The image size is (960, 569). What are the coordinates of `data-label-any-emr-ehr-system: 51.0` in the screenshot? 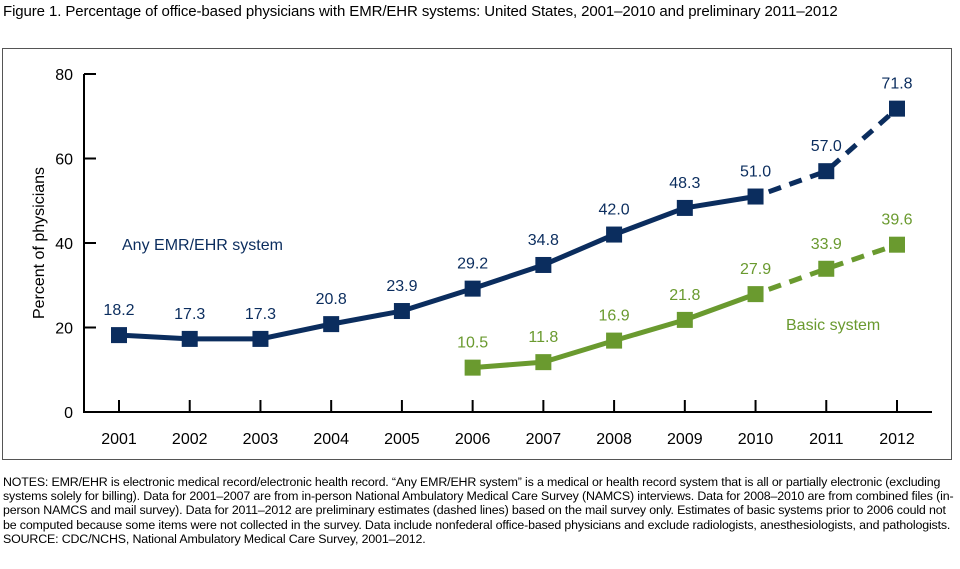 It's located at (755, 172).